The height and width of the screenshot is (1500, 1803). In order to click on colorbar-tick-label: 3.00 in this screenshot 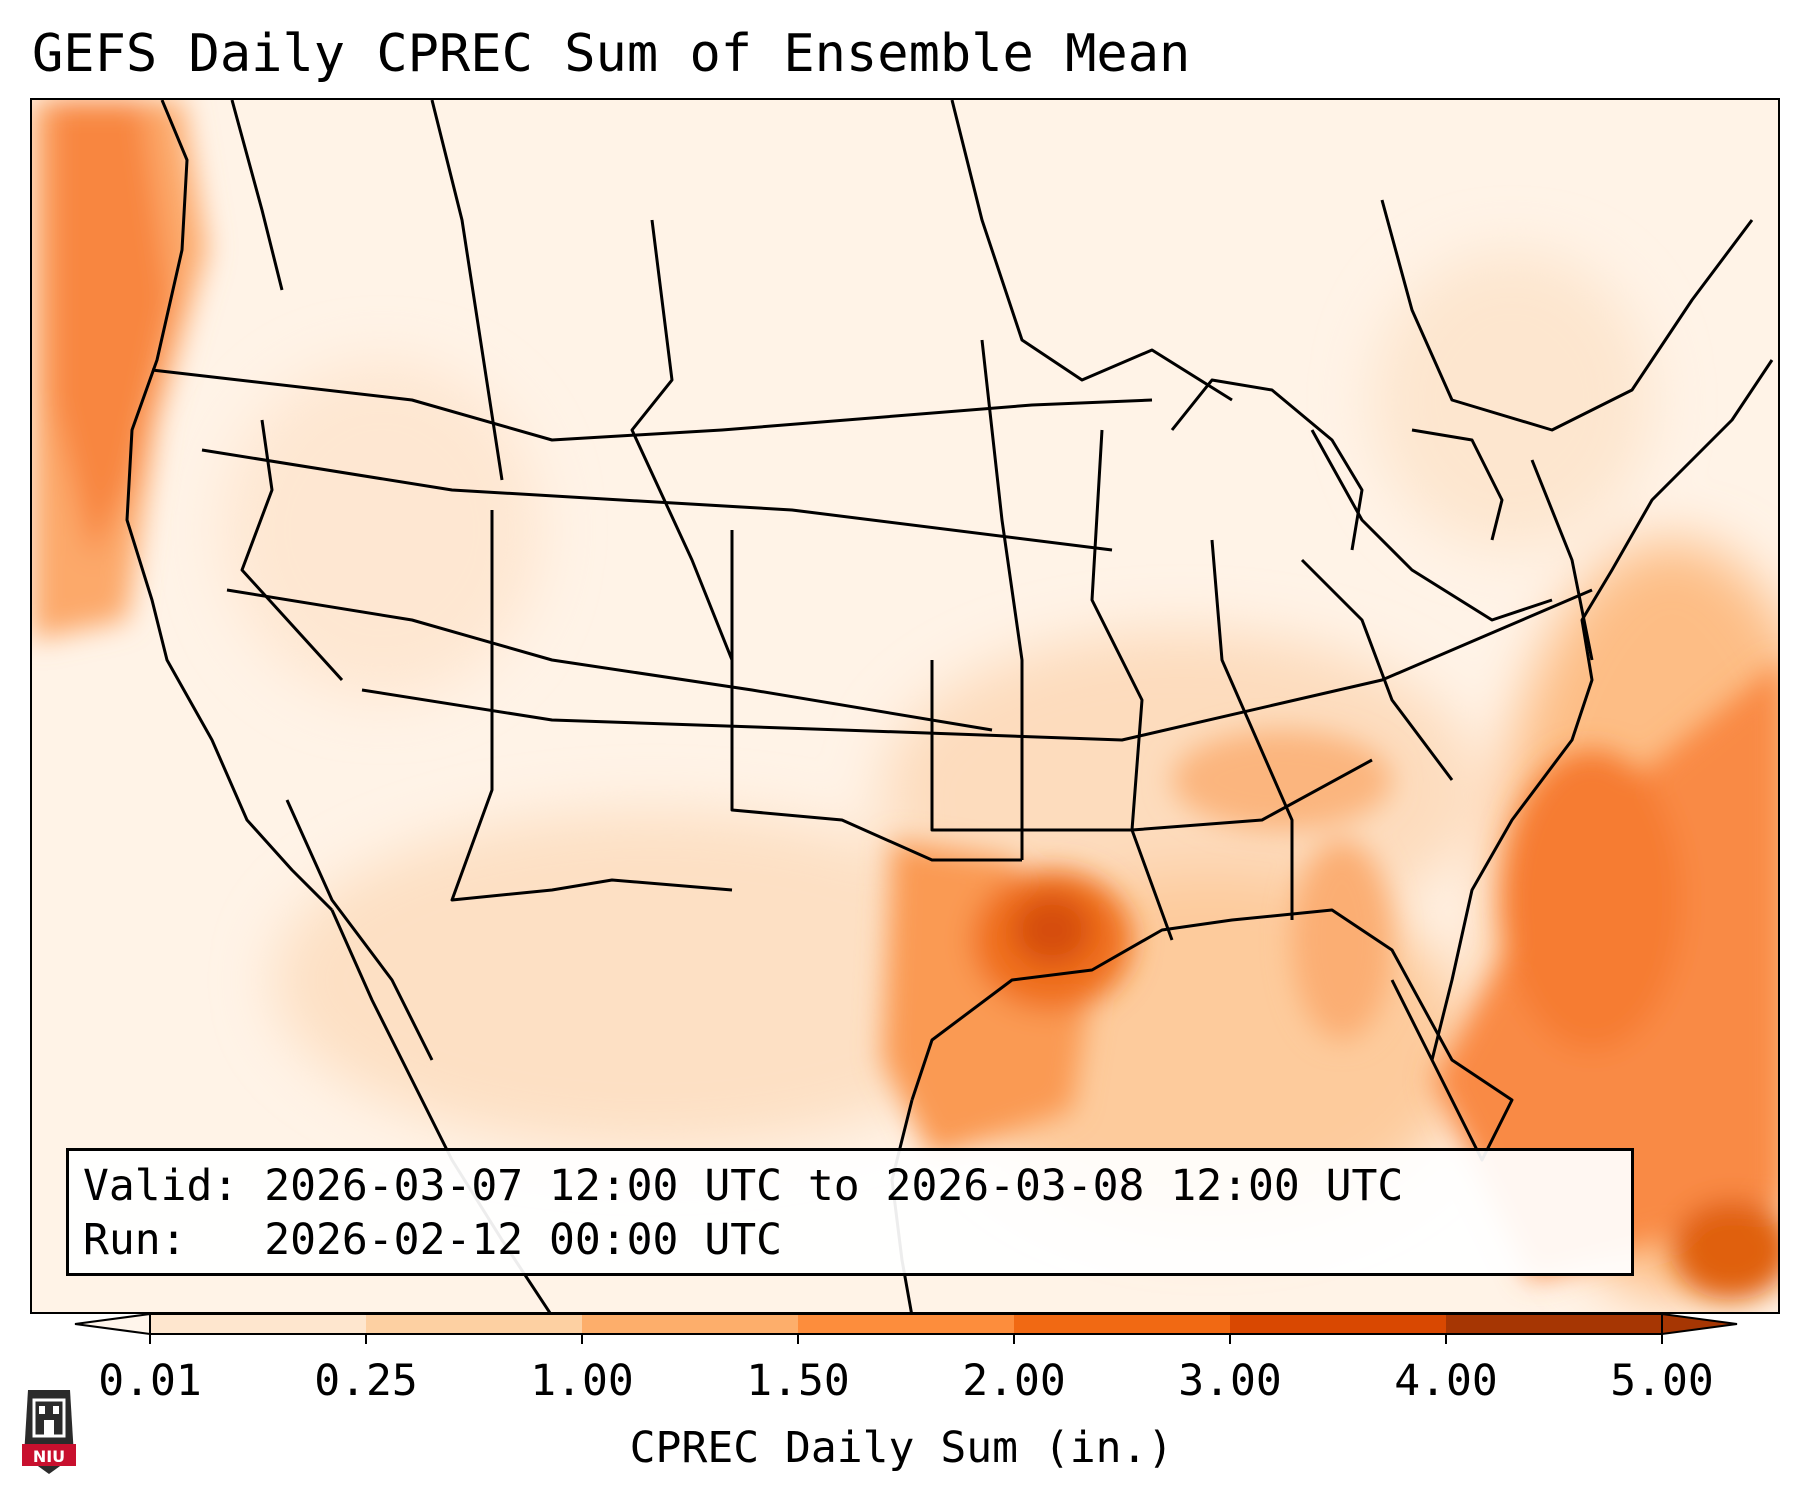, I will do `click(1230, 1381)`.